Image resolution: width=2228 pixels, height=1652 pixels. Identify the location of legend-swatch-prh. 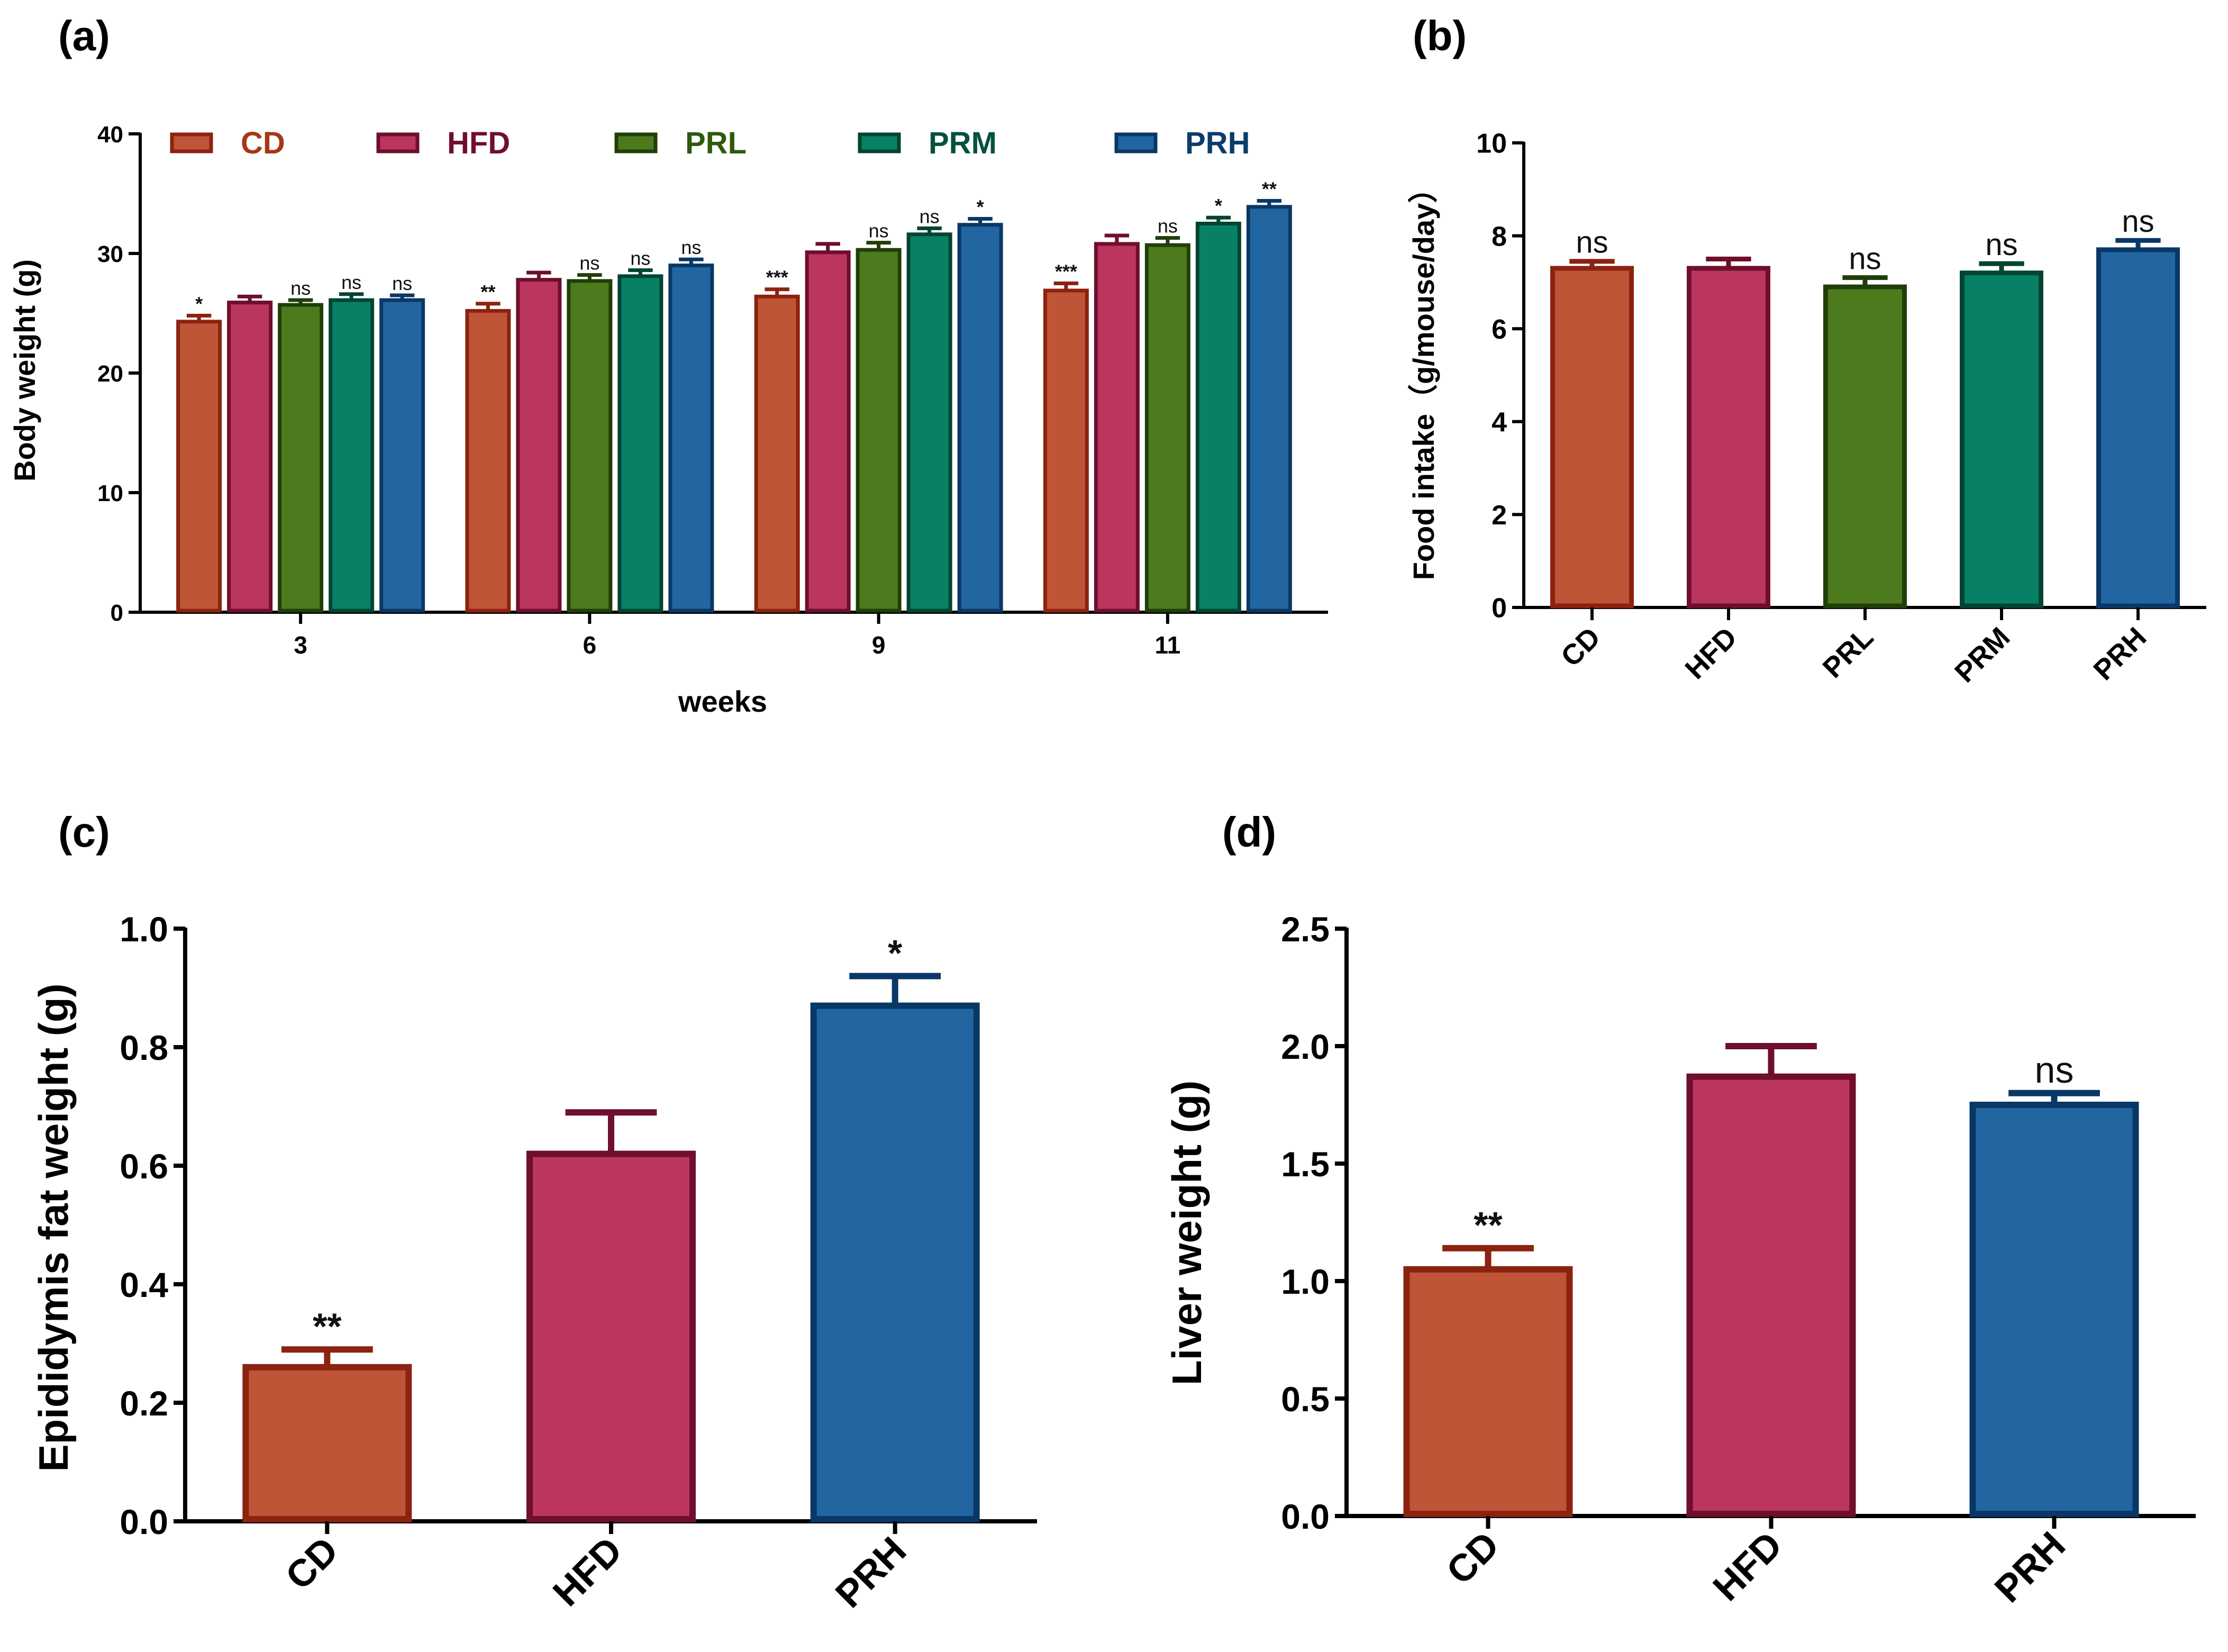
(1136, 142).